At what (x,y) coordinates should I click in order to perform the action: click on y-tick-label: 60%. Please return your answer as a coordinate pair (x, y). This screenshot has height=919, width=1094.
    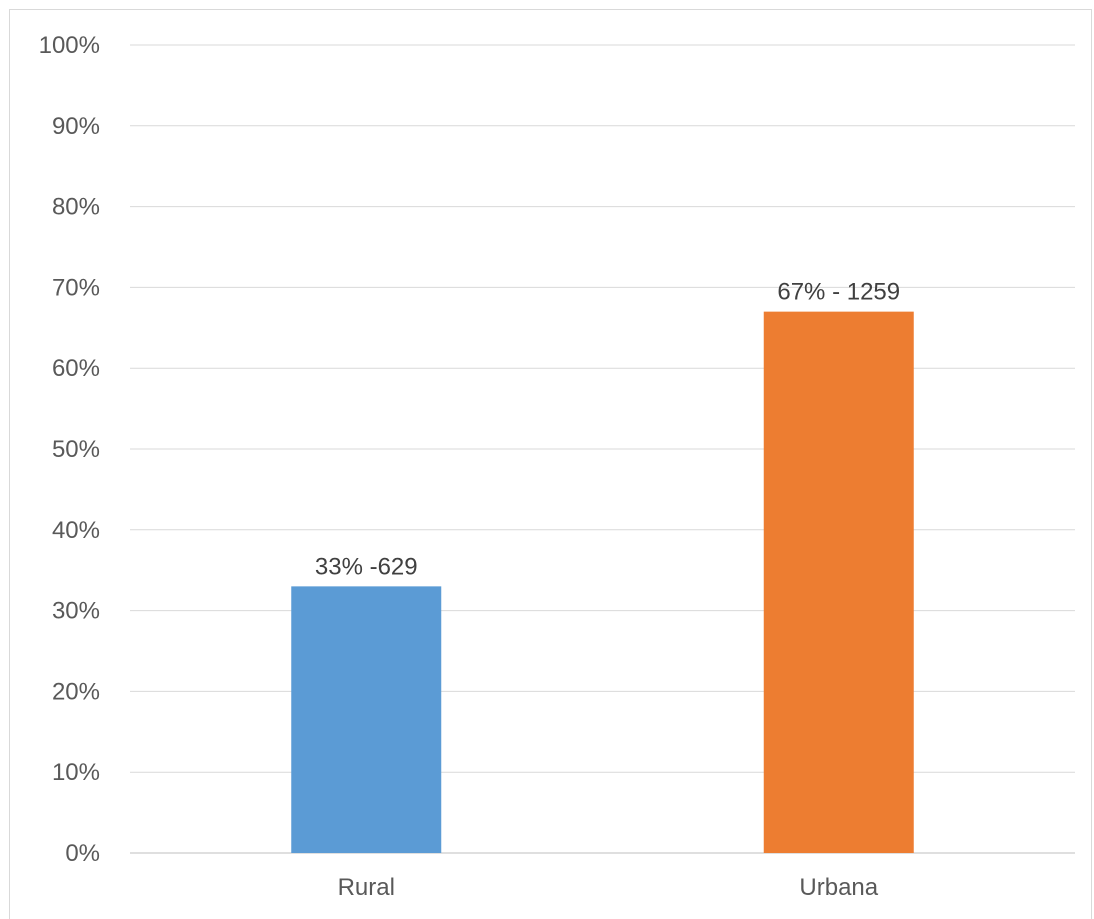
    Looking at the image, I should click on (76, 368).